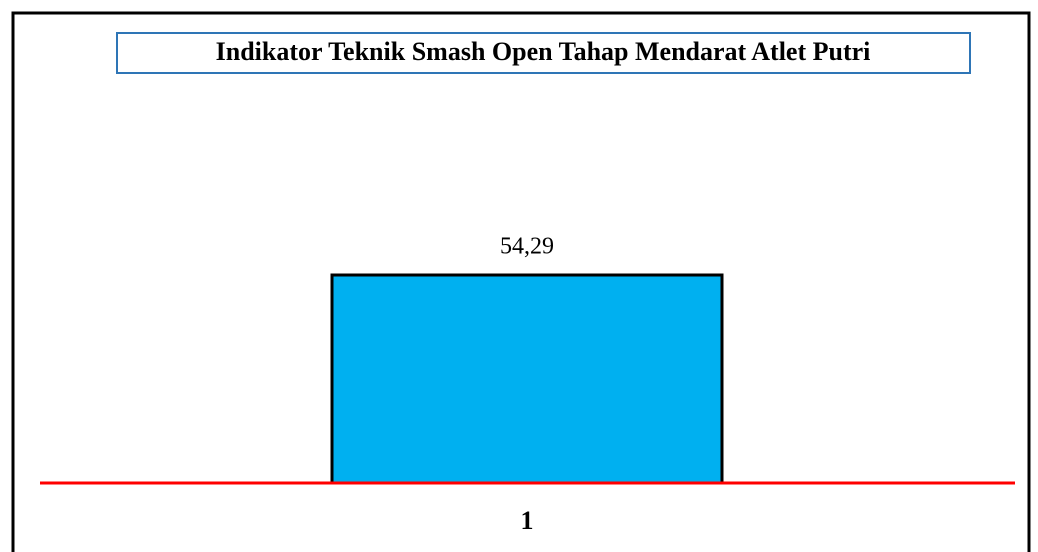 The width and height of the screenshot is (1038, 552). What do you see at coordinates (527, 247) in the screenshot?
I see `data-label: 54,29` at bounding box center [527, 247].